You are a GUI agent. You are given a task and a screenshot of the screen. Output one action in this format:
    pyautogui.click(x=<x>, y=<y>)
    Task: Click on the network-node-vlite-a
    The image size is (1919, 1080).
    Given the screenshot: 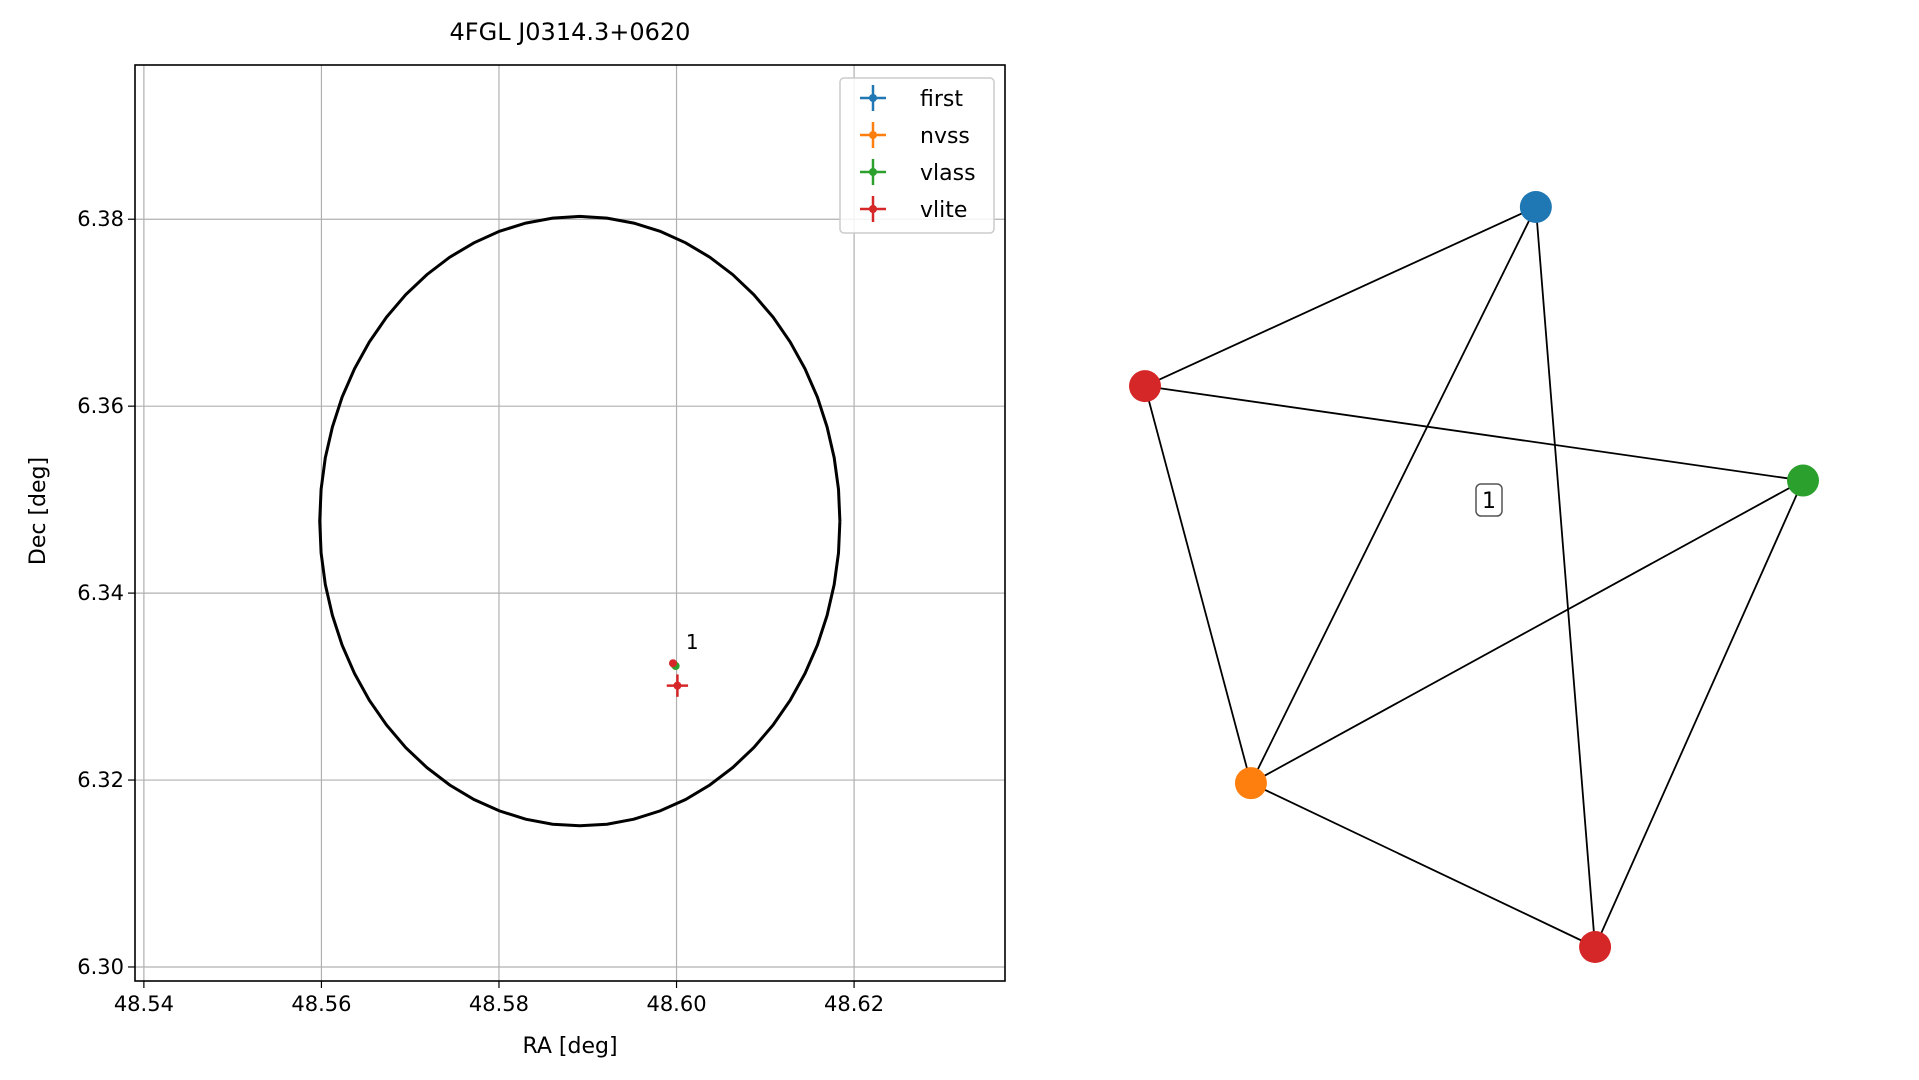 What is the action you would take?
    pyautogui.click(x=1145, y=386)
    